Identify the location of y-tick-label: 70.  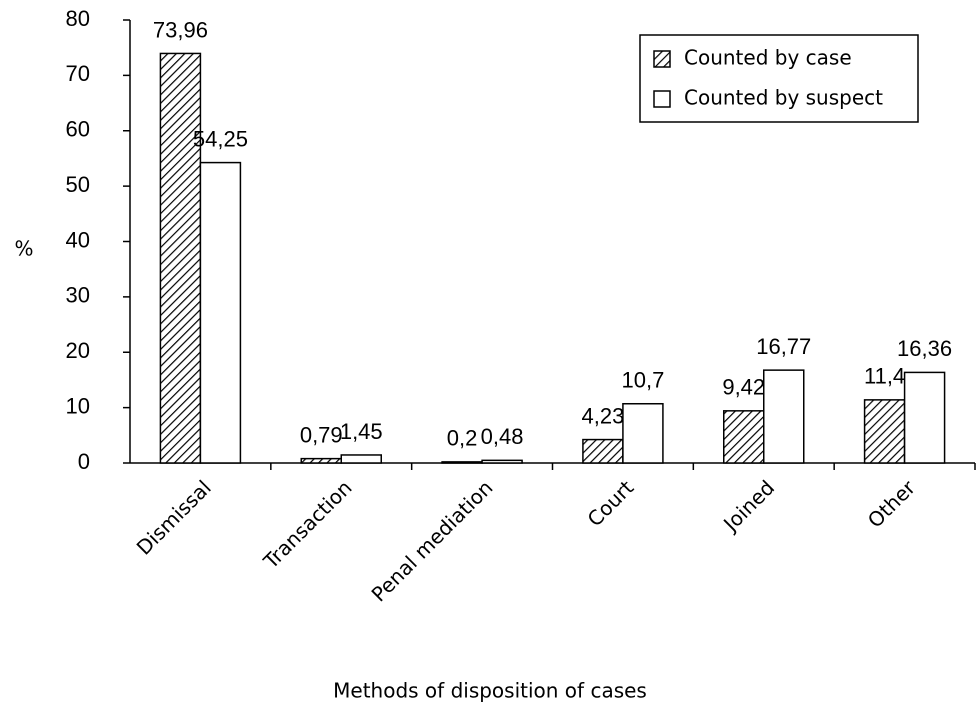
(78, 73).